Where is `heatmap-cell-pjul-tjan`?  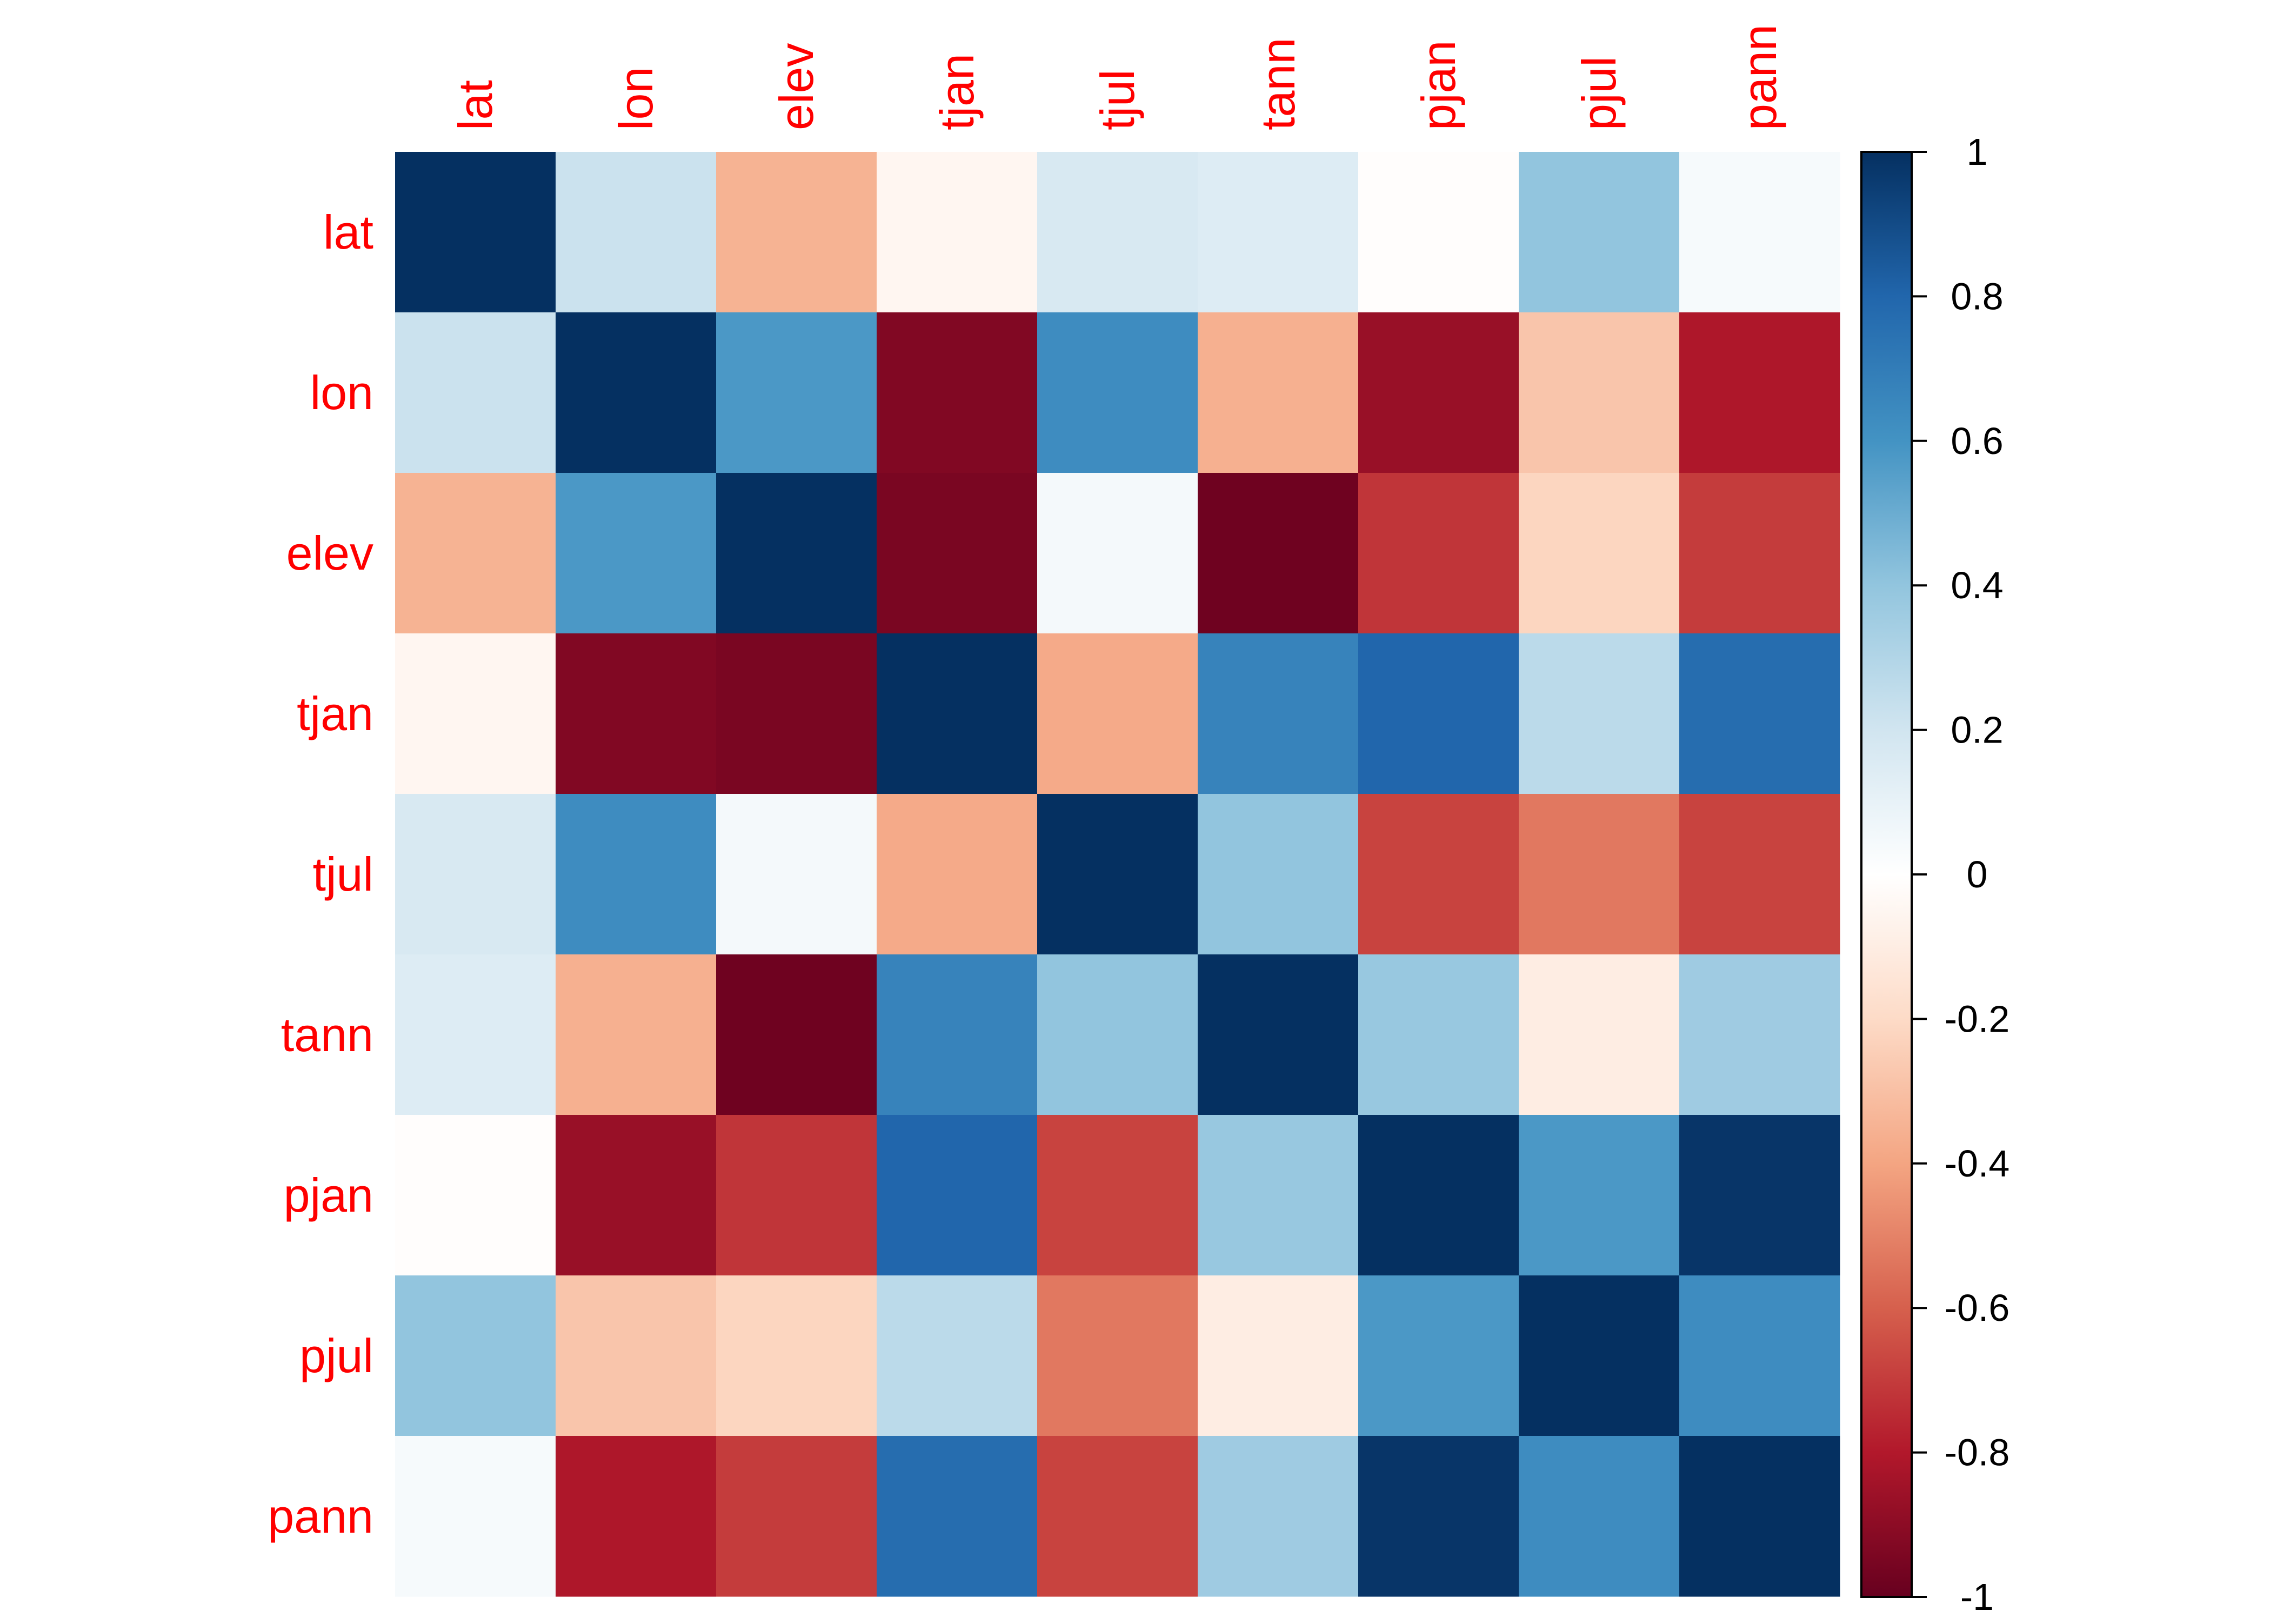
heatmap-cell-pjul-tjan is located at coordinates (957, 1355).